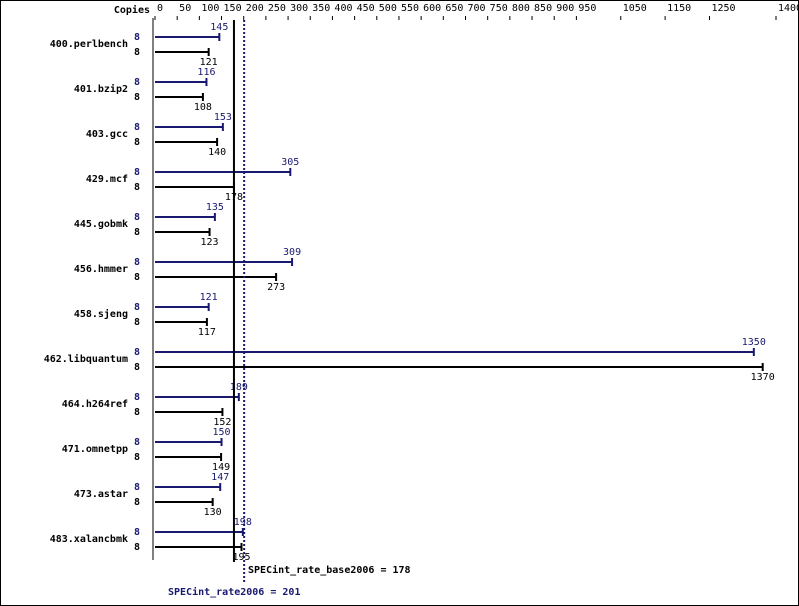  Describe the element at coordinates (213, 512) in the screenshot. I see `value-label: 130` at that location.